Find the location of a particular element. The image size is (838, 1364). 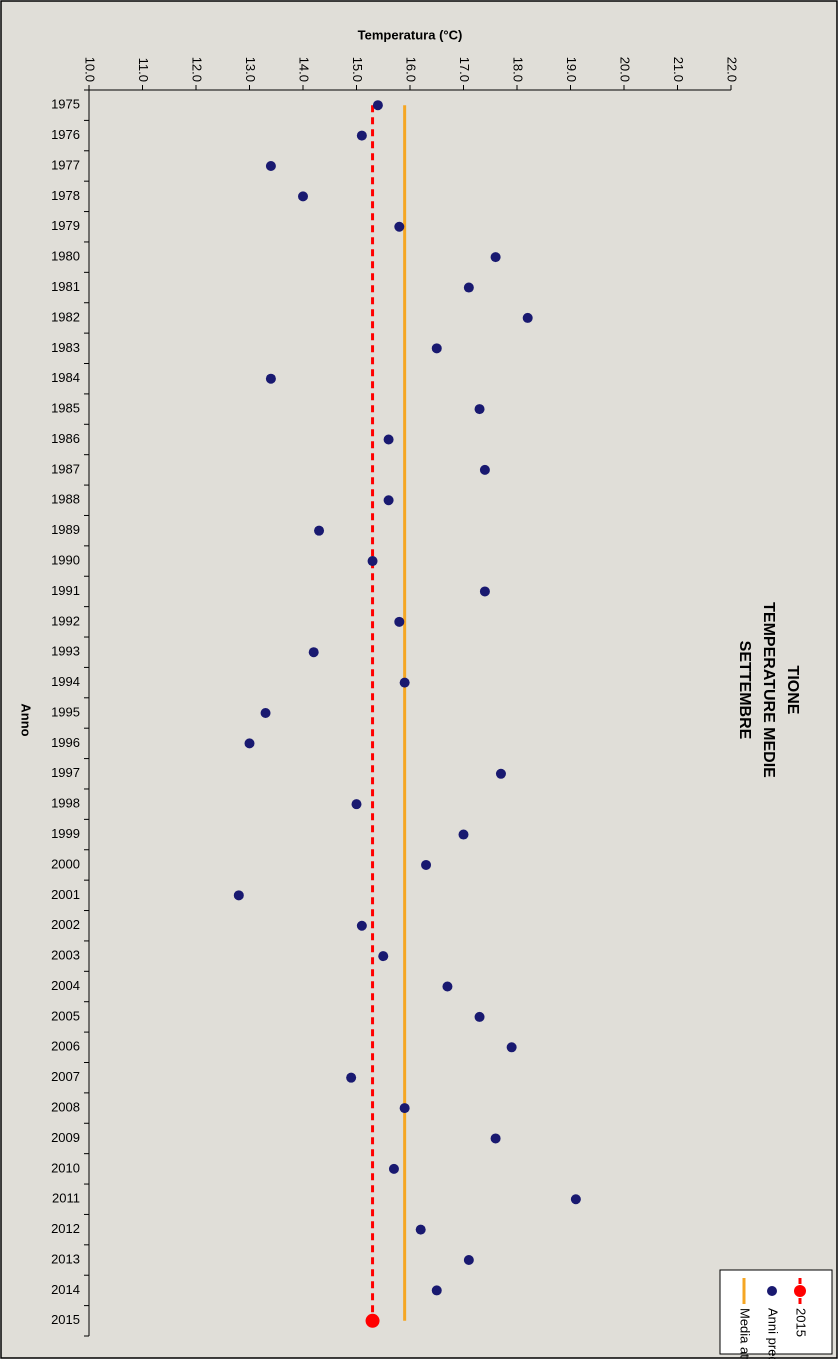

x-tick-label: 19.0 is located at coordinates (571, 69).